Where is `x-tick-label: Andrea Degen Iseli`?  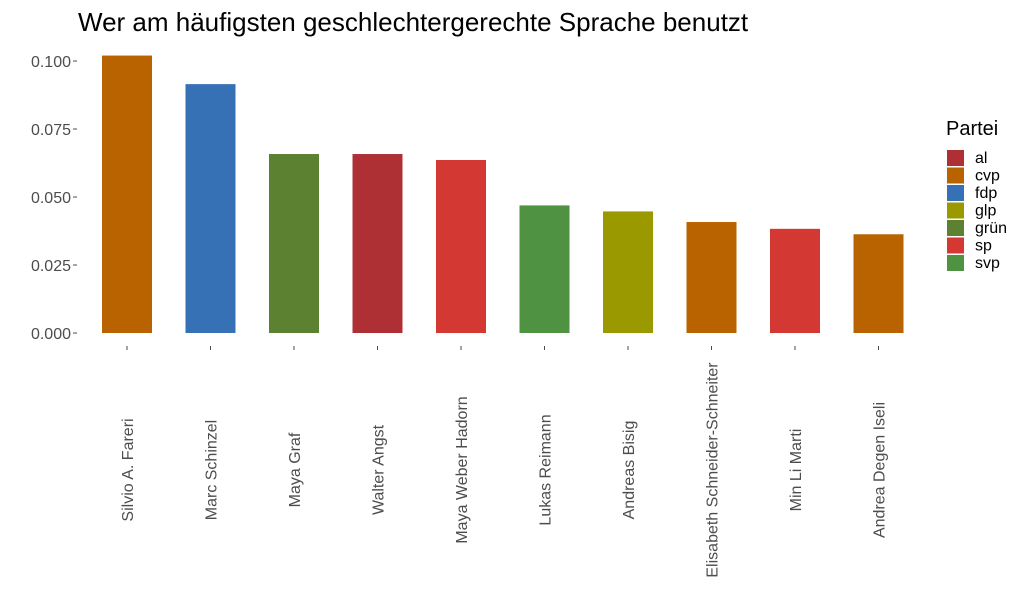
x-tick-label: Andrea Degen Iseli is located at coordinates (880, 470).